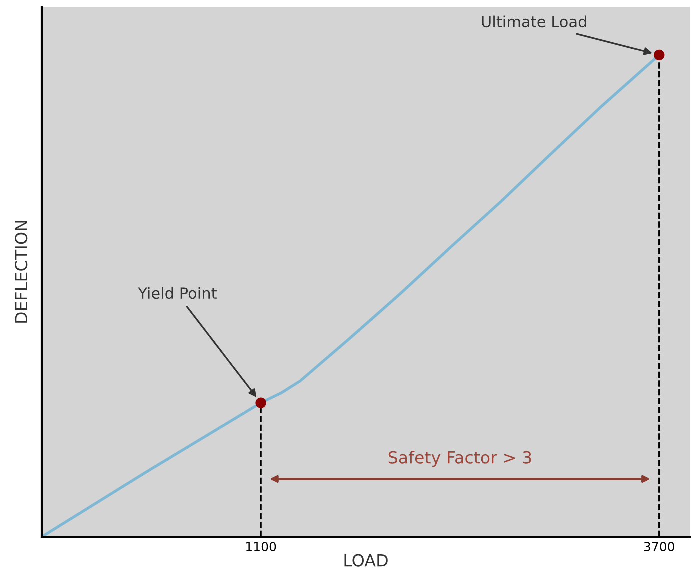  Describe the element at coordinates (366, 560) in the screenshot. I see `x-axis-title: LOAD` at that location.